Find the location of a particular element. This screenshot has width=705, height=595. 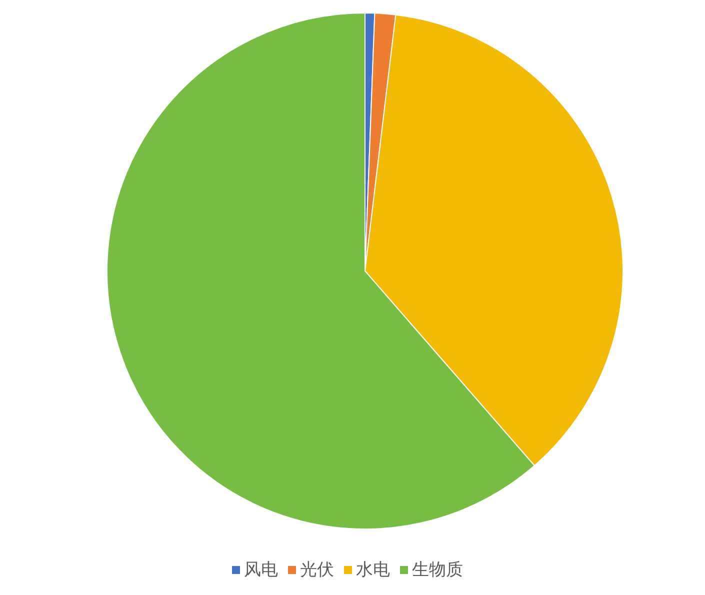

legend-label: 水电 is located at coordinates (373, 570).